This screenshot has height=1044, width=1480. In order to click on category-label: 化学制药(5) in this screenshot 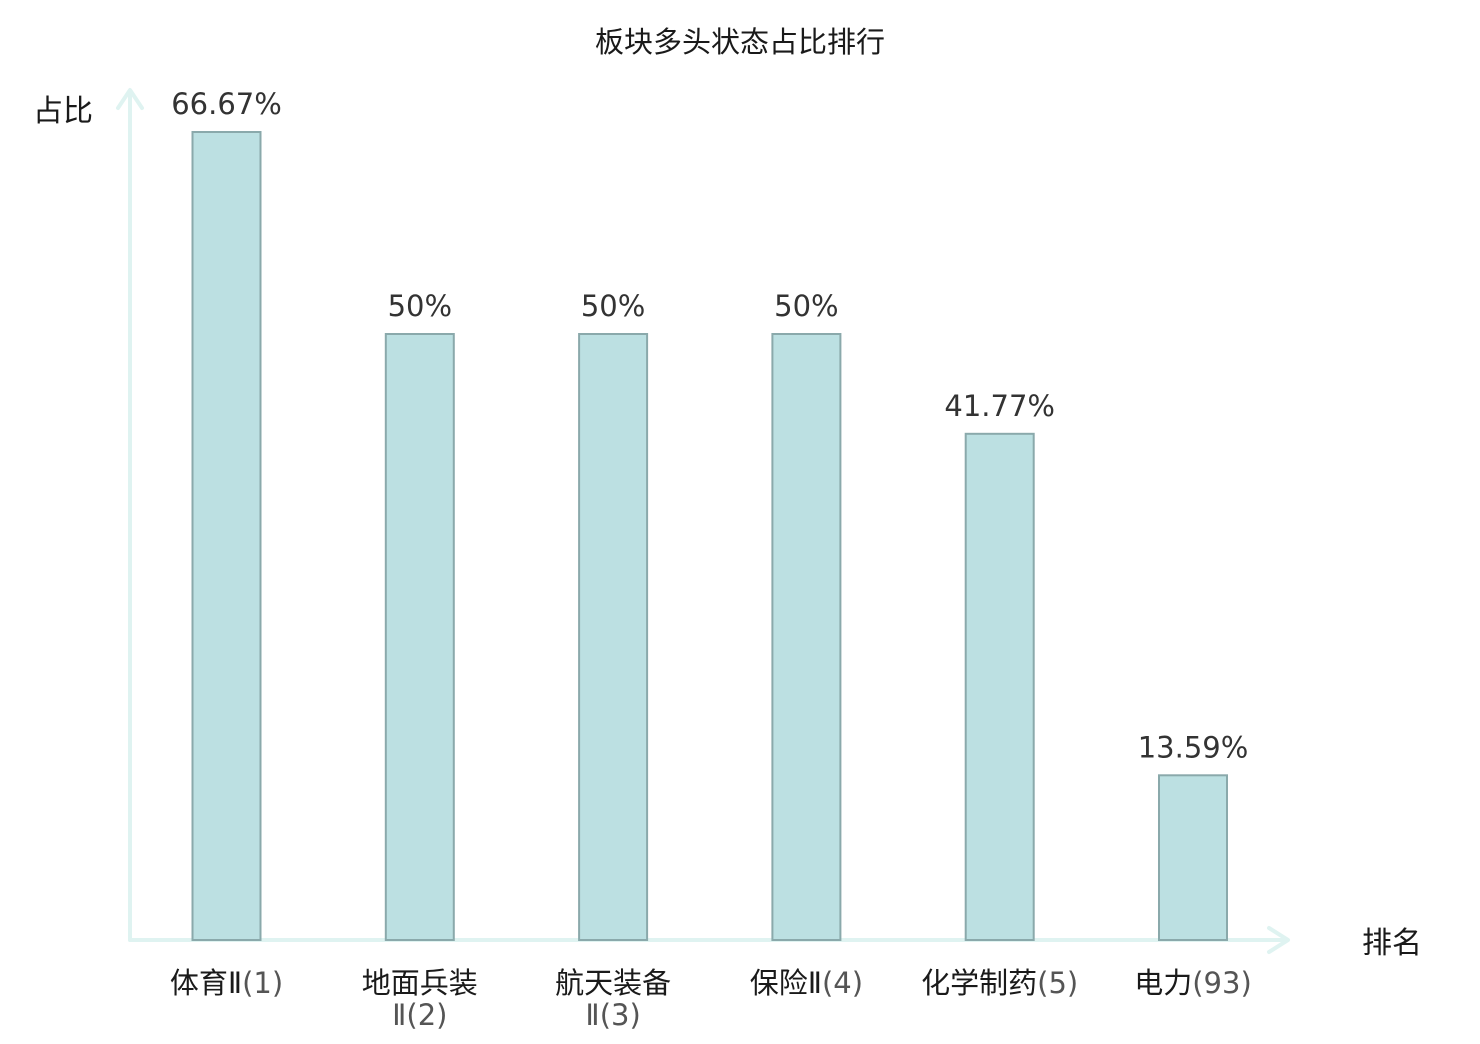, I will do `click(999, 983)`.